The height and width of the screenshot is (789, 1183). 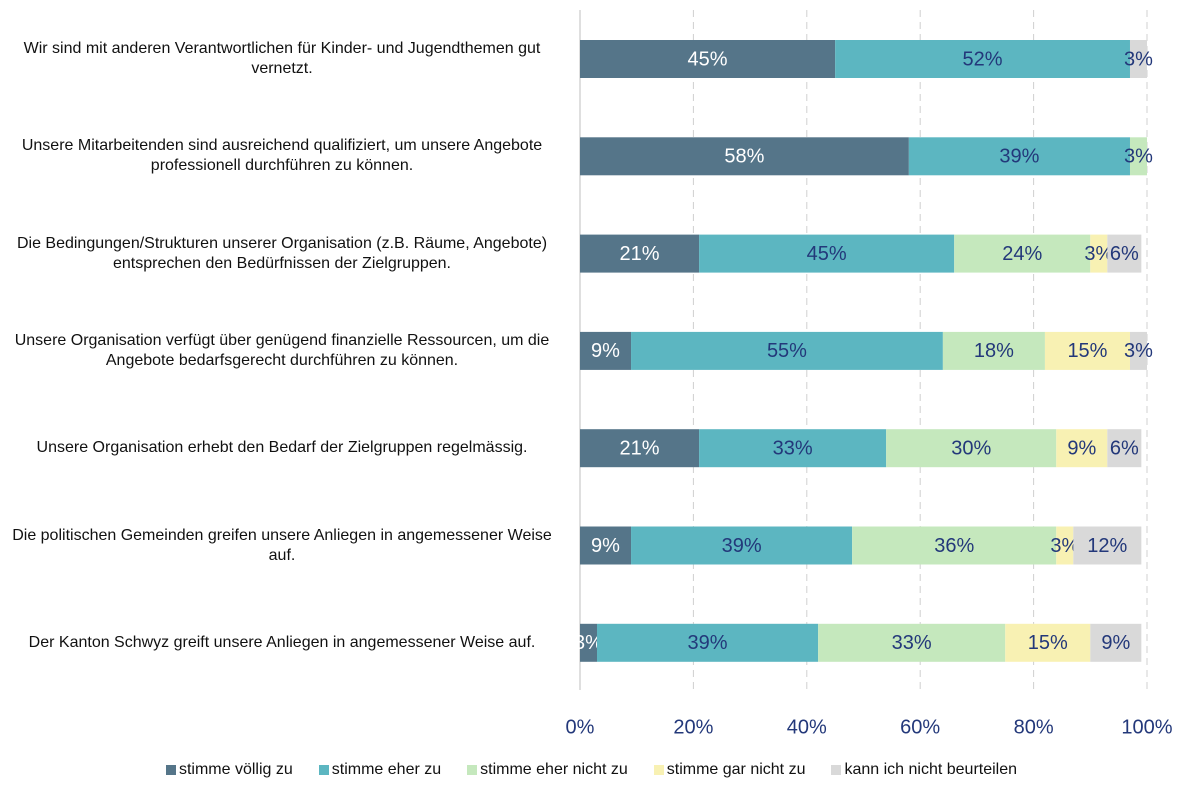 I want to click on legend-item: stimme völlig zu, so click(x=229, y=770).